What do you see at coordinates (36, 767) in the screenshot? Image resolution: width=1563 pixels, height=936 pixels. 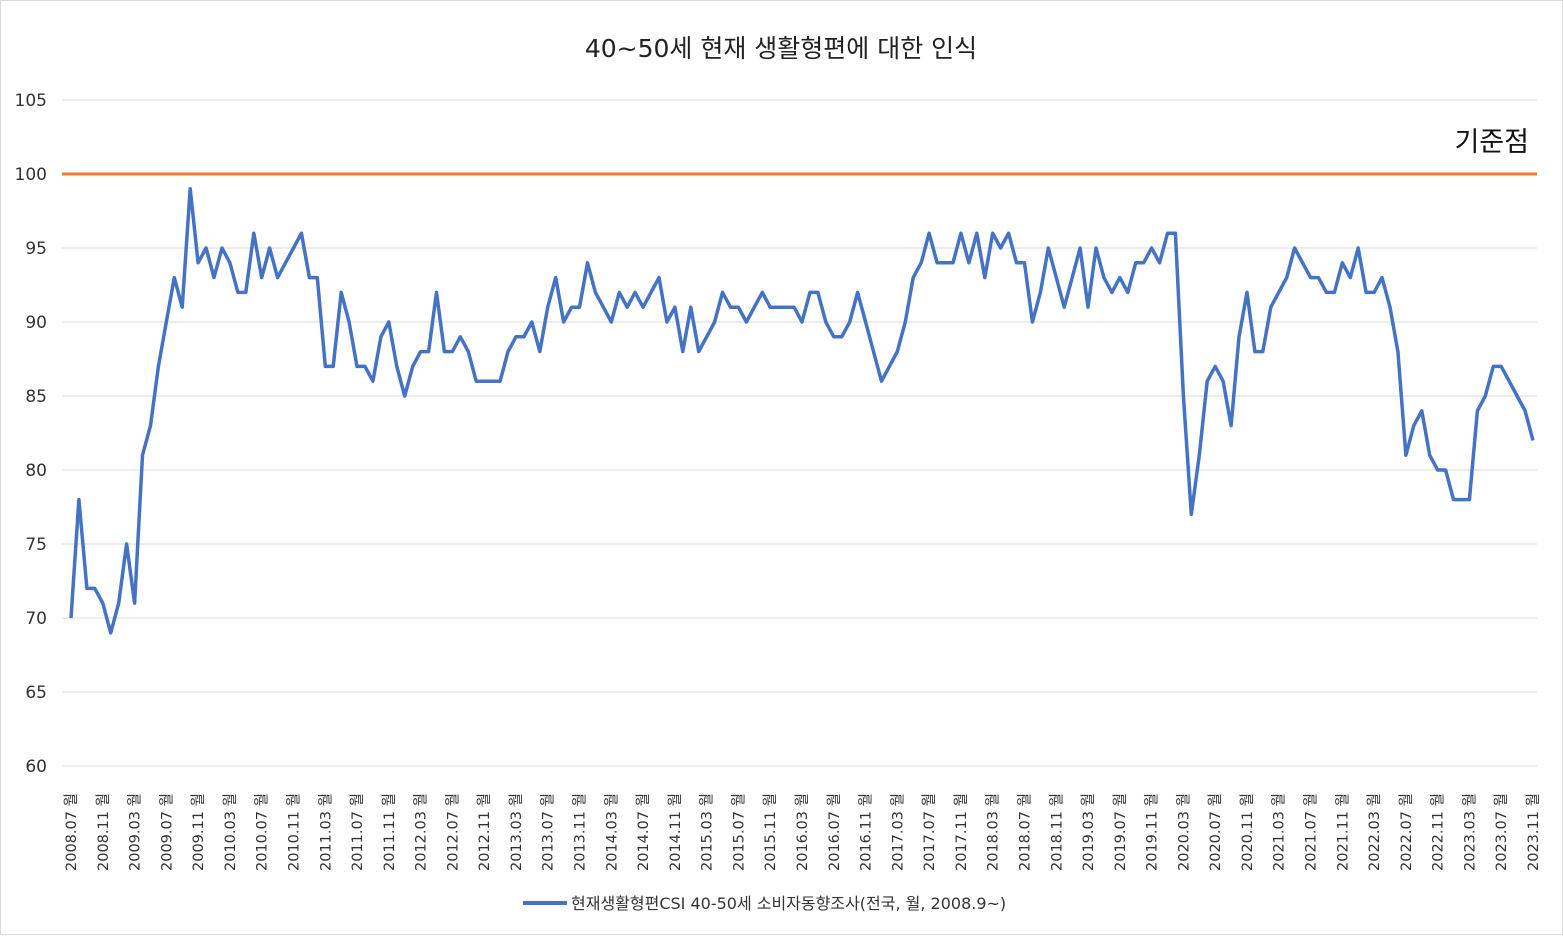 I see `y-tick-label: 60` at bounding box center [36, 767].